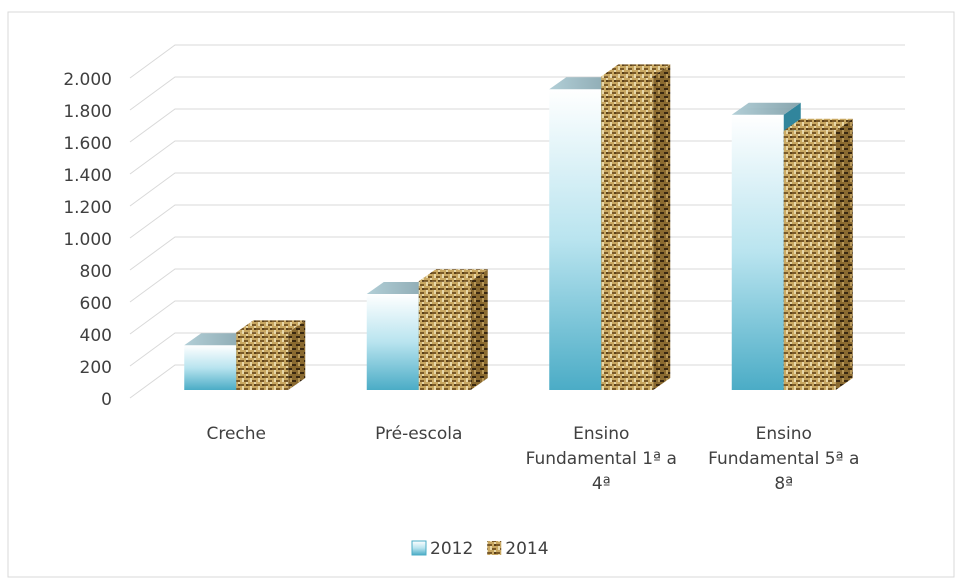 The height and width of the screenshot is (582, 955). Describe the element at coordinates (96, 304) in the screenshot. I see `y-tick-label: 600` at that location.